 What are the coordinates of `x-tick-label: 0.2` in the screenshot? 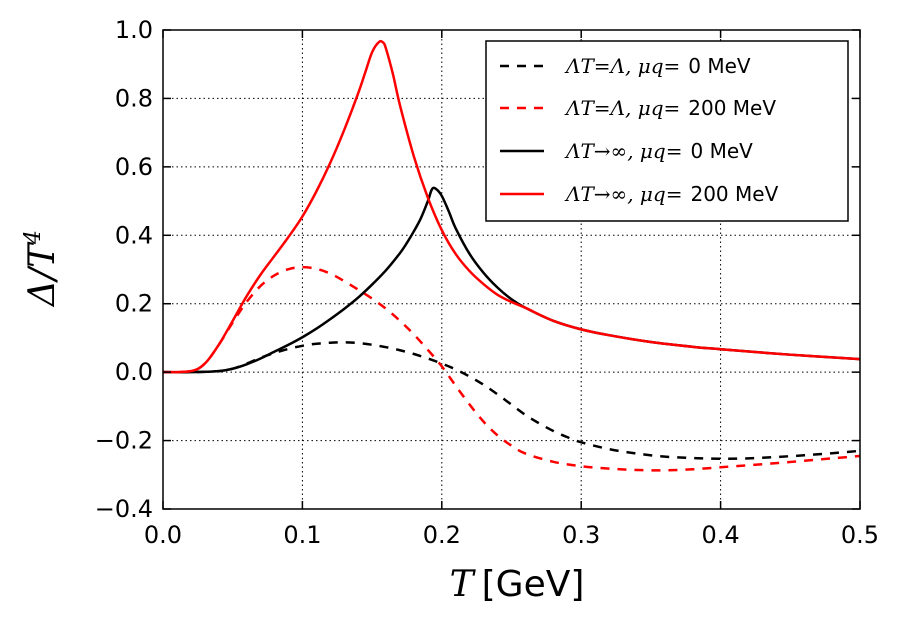 It's located at (442, 535).